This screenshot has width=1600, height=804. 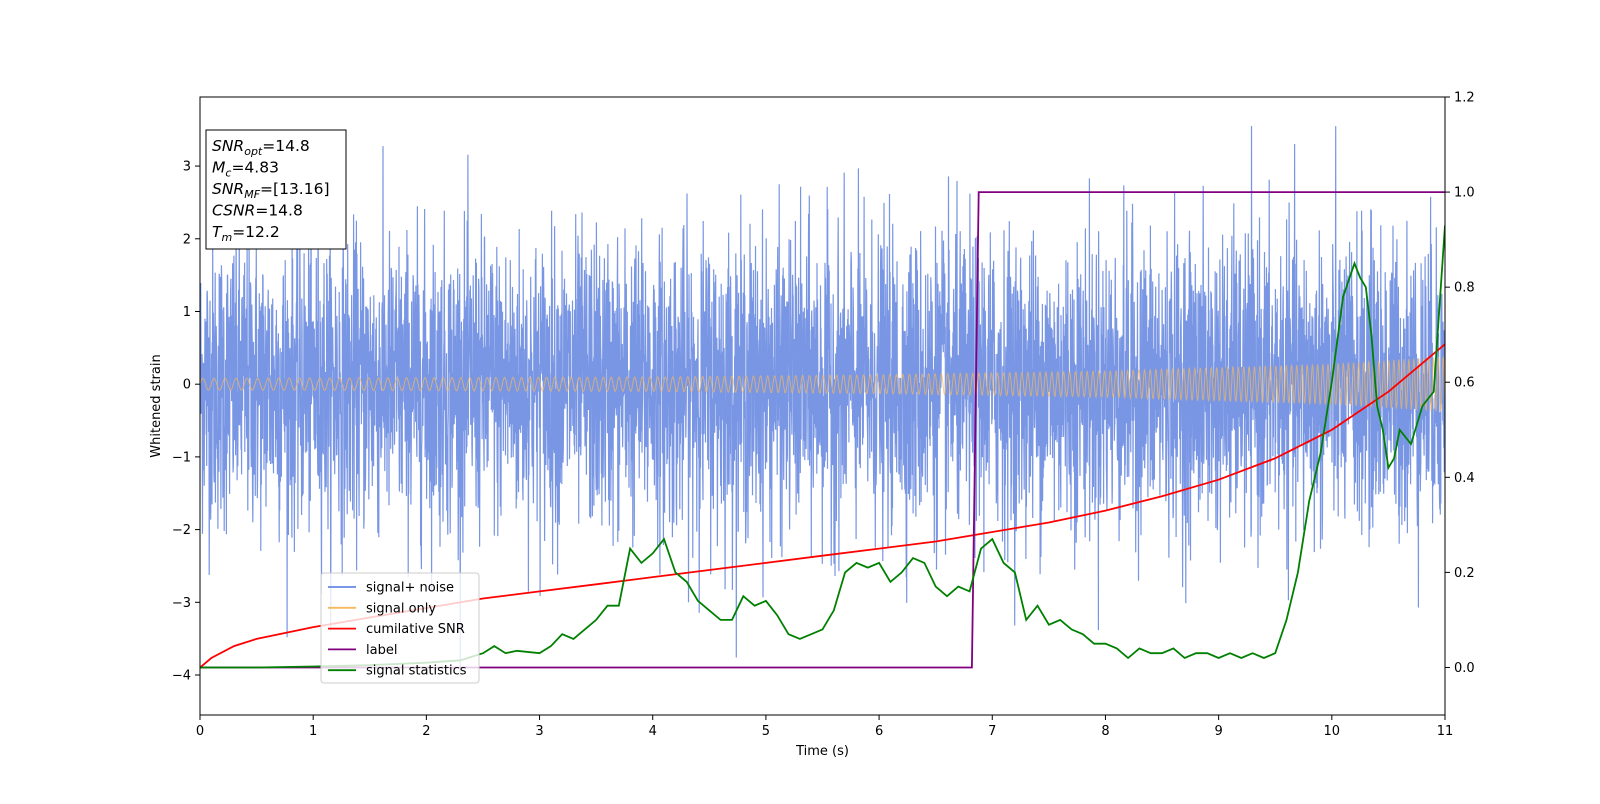 What do you see at coordinates (1332, 731) in the screenshot?
I see `x-tick-label: 10` at bounding box center [1332, 731].